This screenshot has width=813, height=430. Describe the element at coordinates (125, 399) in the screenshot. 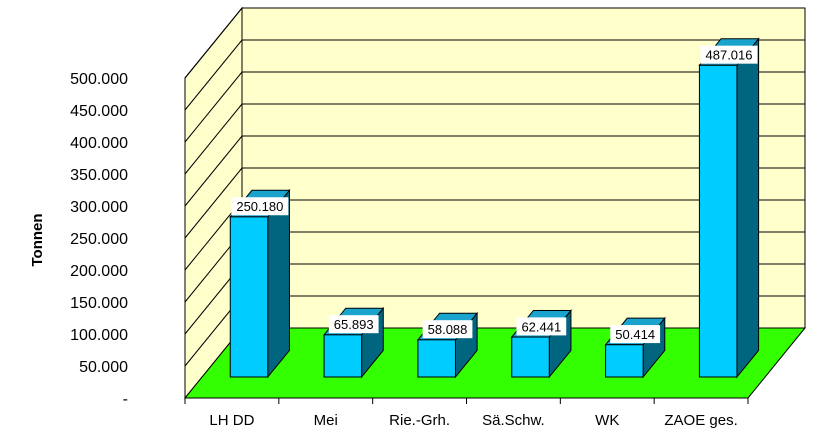

I see `y-tick-label: -` at that location.